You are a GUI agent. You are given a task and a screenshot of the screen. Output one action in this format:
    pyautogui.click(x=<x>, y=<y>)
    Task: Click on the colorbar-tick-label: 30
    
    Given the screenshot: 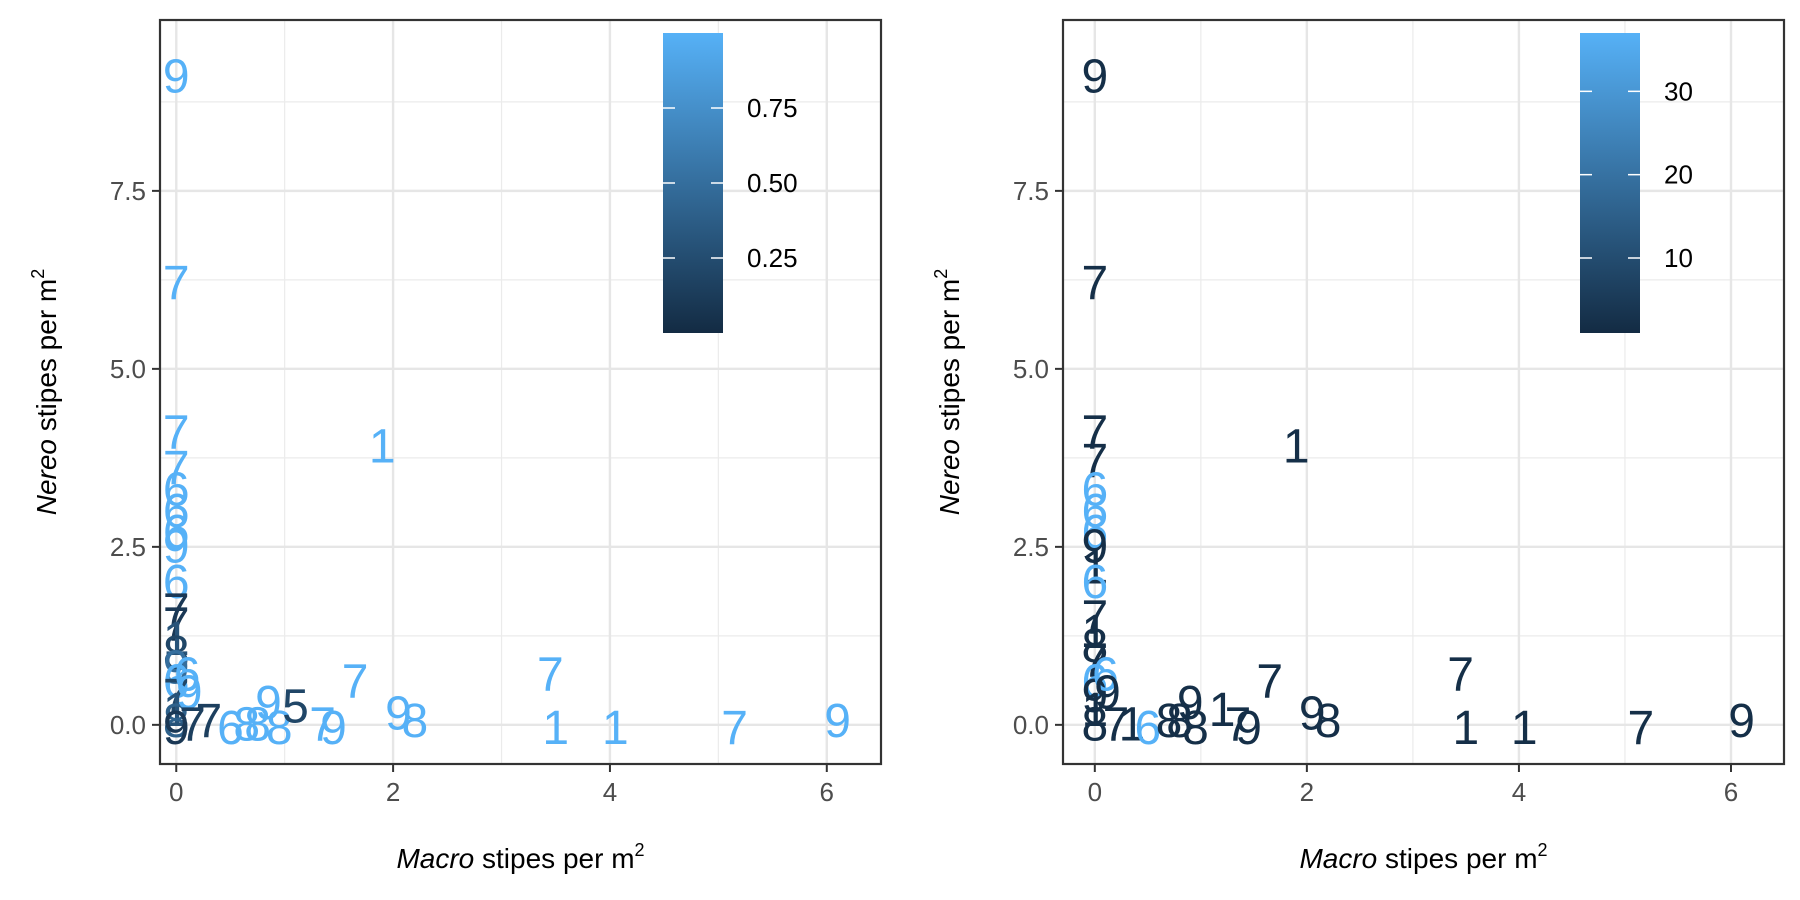 What is the action you would take?
    pyautogui.click(x=1678, y=91)
    